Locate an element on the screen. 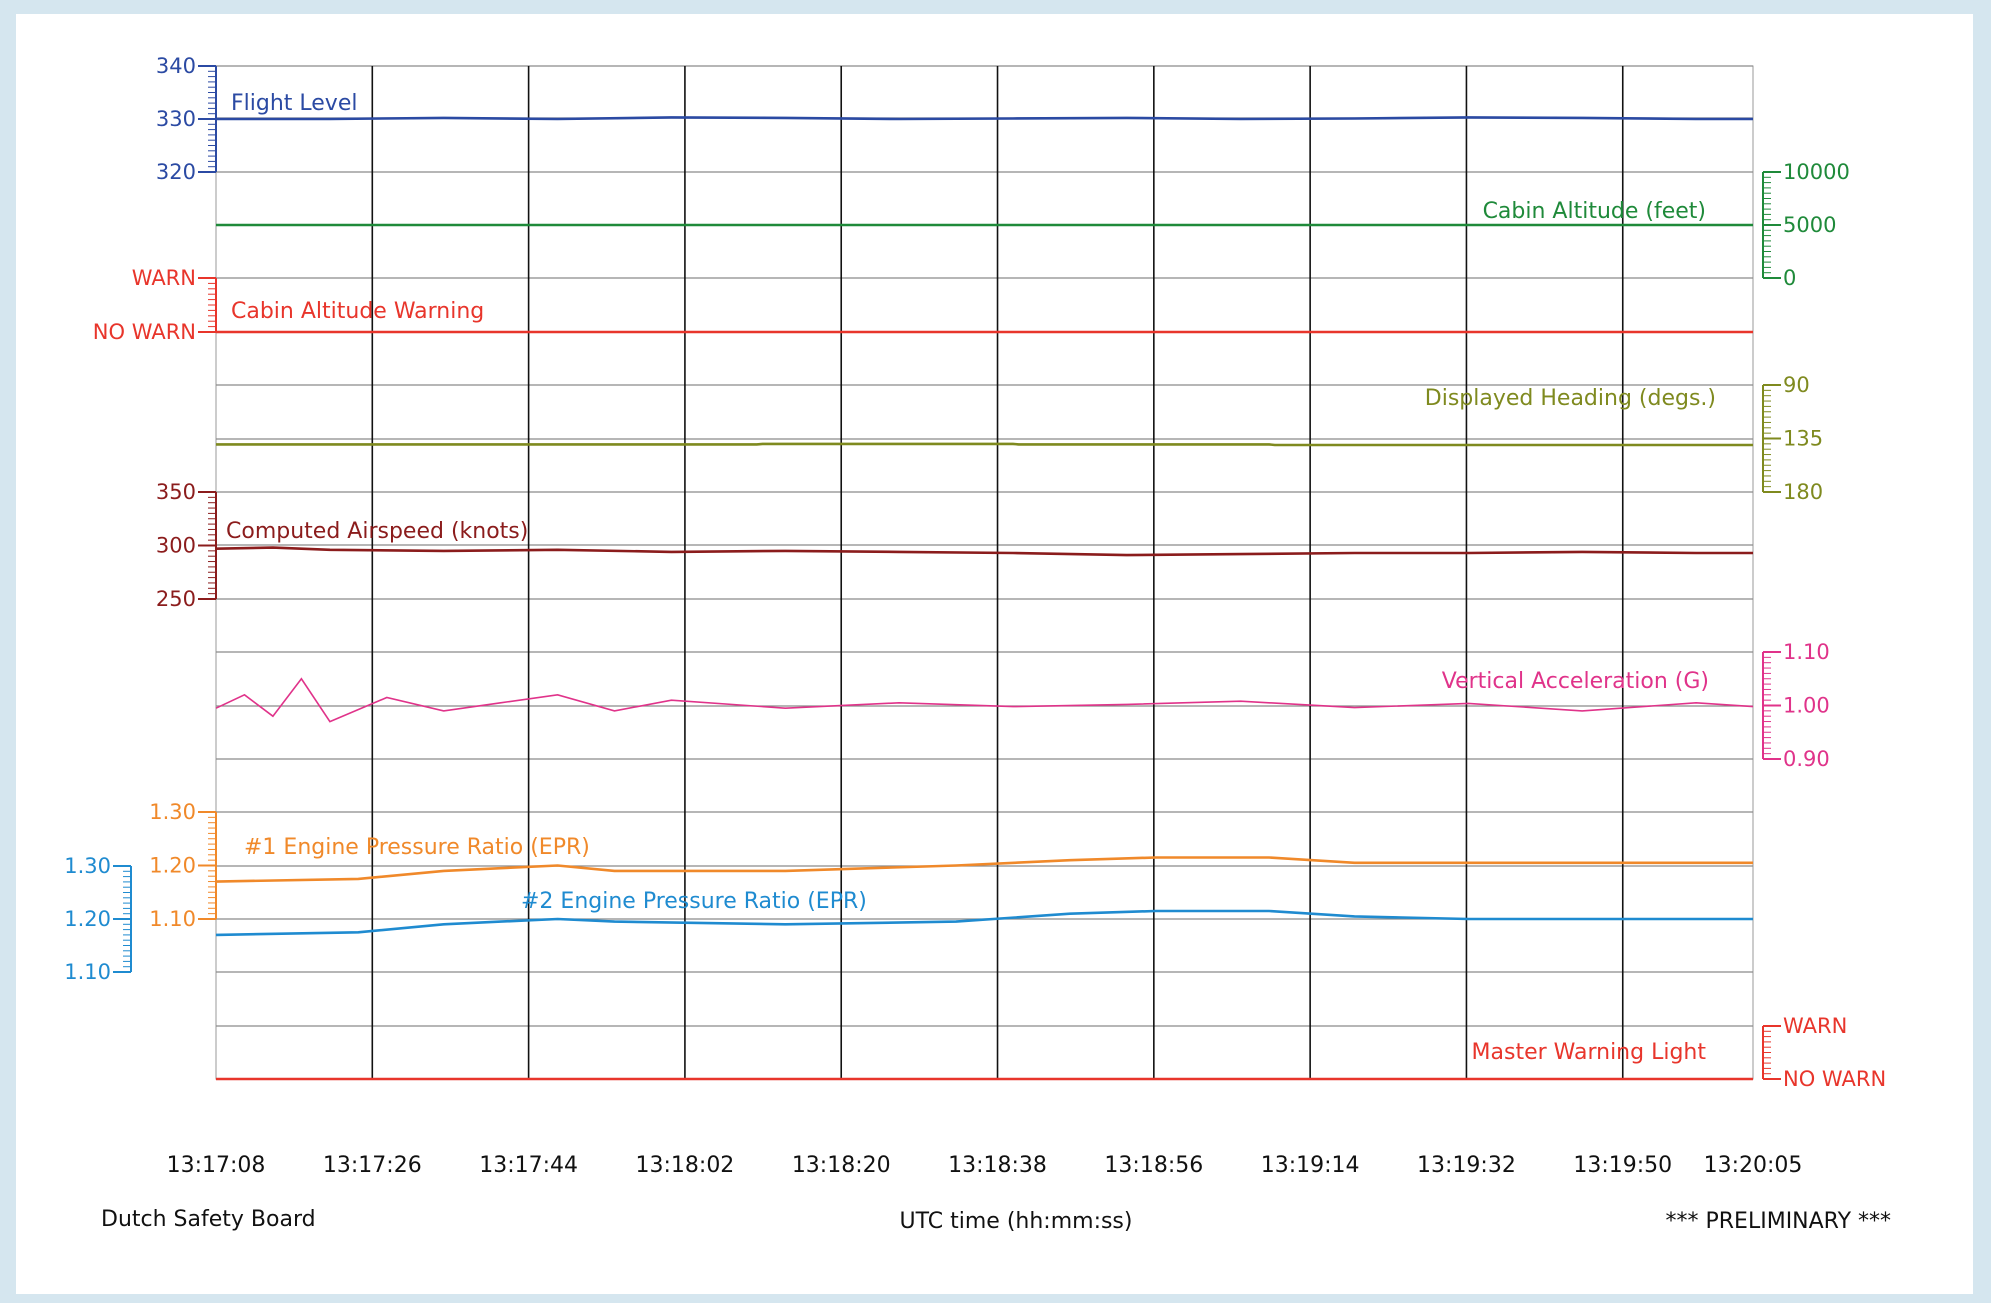 The image size is (1991, 1303). axis-tick-label: 1.00 is located at coordinates (1806, 706).